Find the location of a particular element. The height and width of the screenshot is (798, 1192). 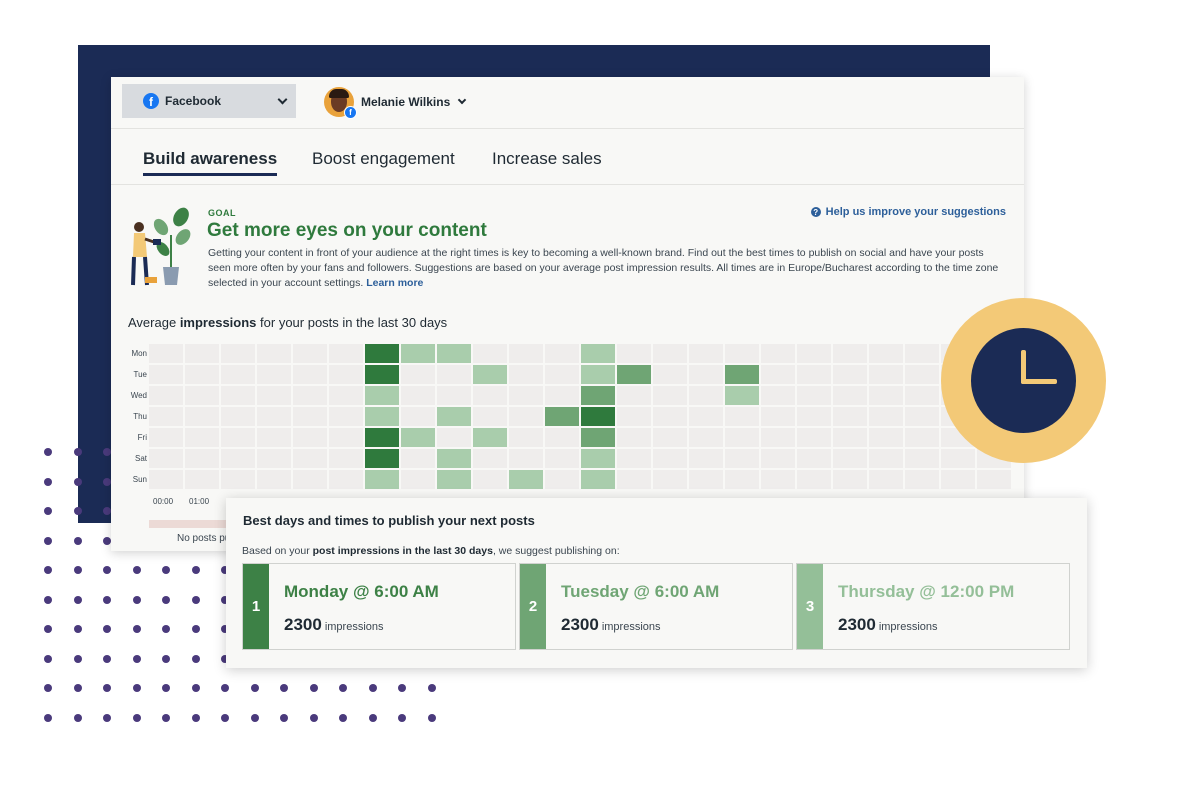

tab-build-awareness: Build awareness is located at coordinates (210, 162).